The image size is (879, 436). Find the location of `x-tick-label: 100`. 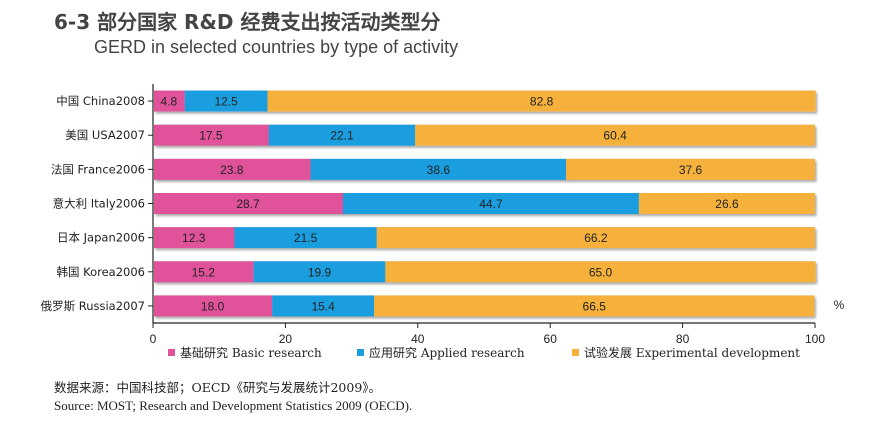

x-tick-label: 100 is located at coordinates (815, 339).